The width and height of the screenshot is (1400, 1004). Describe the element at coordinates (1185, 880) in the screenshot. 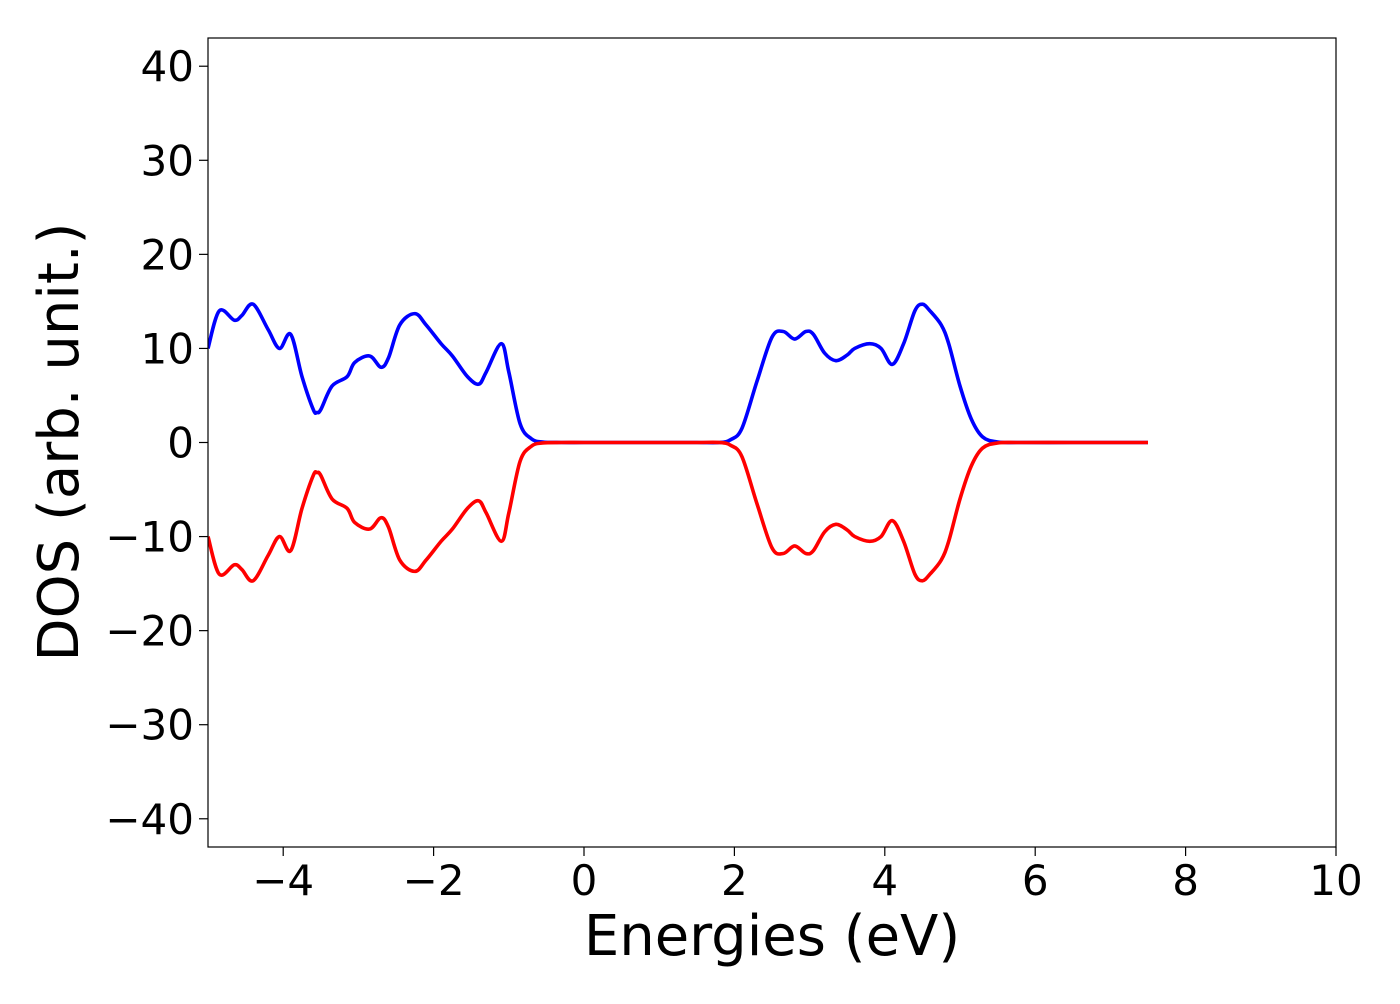

I see `x-tick-label: 8` at that location.